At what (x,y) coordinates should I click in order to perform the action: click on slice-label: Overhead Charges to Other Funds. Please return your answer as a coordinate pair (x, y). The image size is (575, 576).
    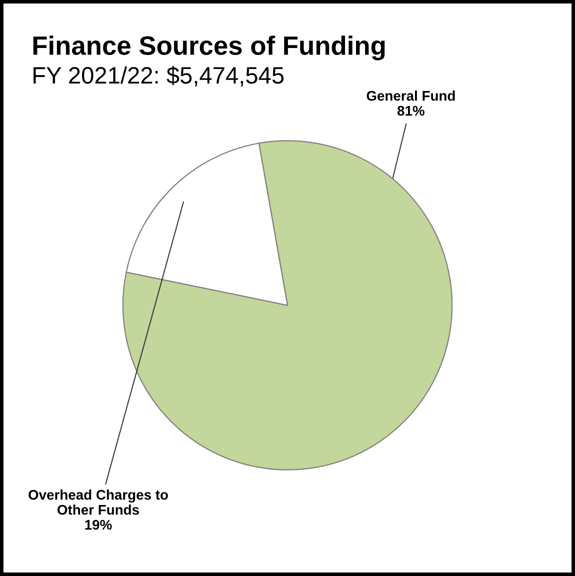
    Looking at the image, I should click on (98, 502).